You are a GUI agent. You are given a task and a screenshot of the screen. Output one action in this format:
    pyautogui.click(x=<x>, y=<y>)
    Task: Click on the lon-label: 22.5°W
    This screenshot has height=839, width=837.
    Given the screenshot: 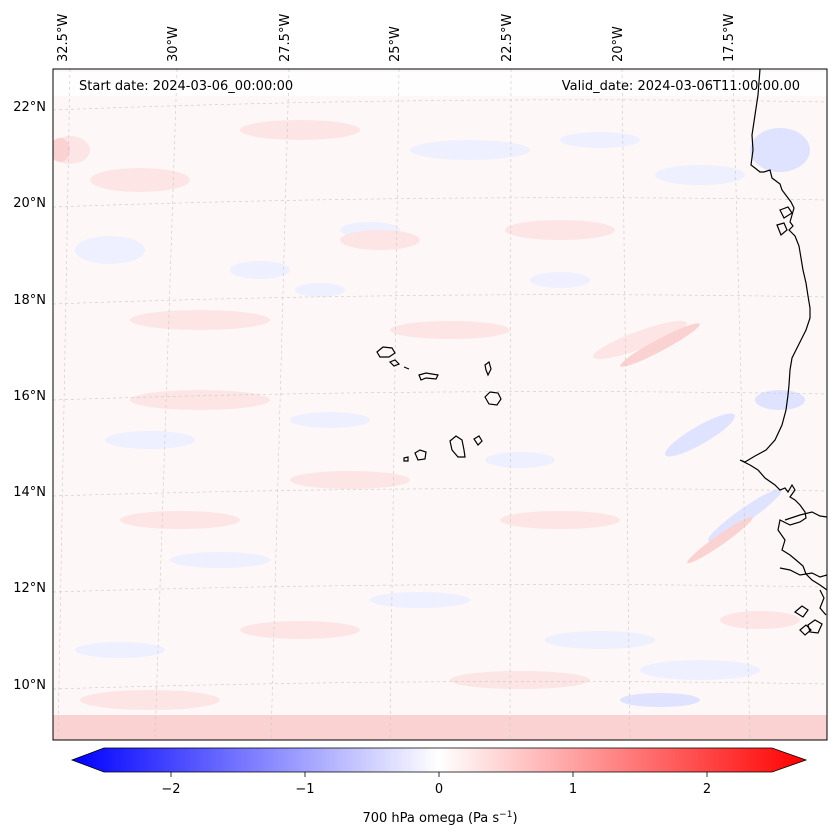 What is the action you would take?
    pyautogui.click(x=507, y=38)
    